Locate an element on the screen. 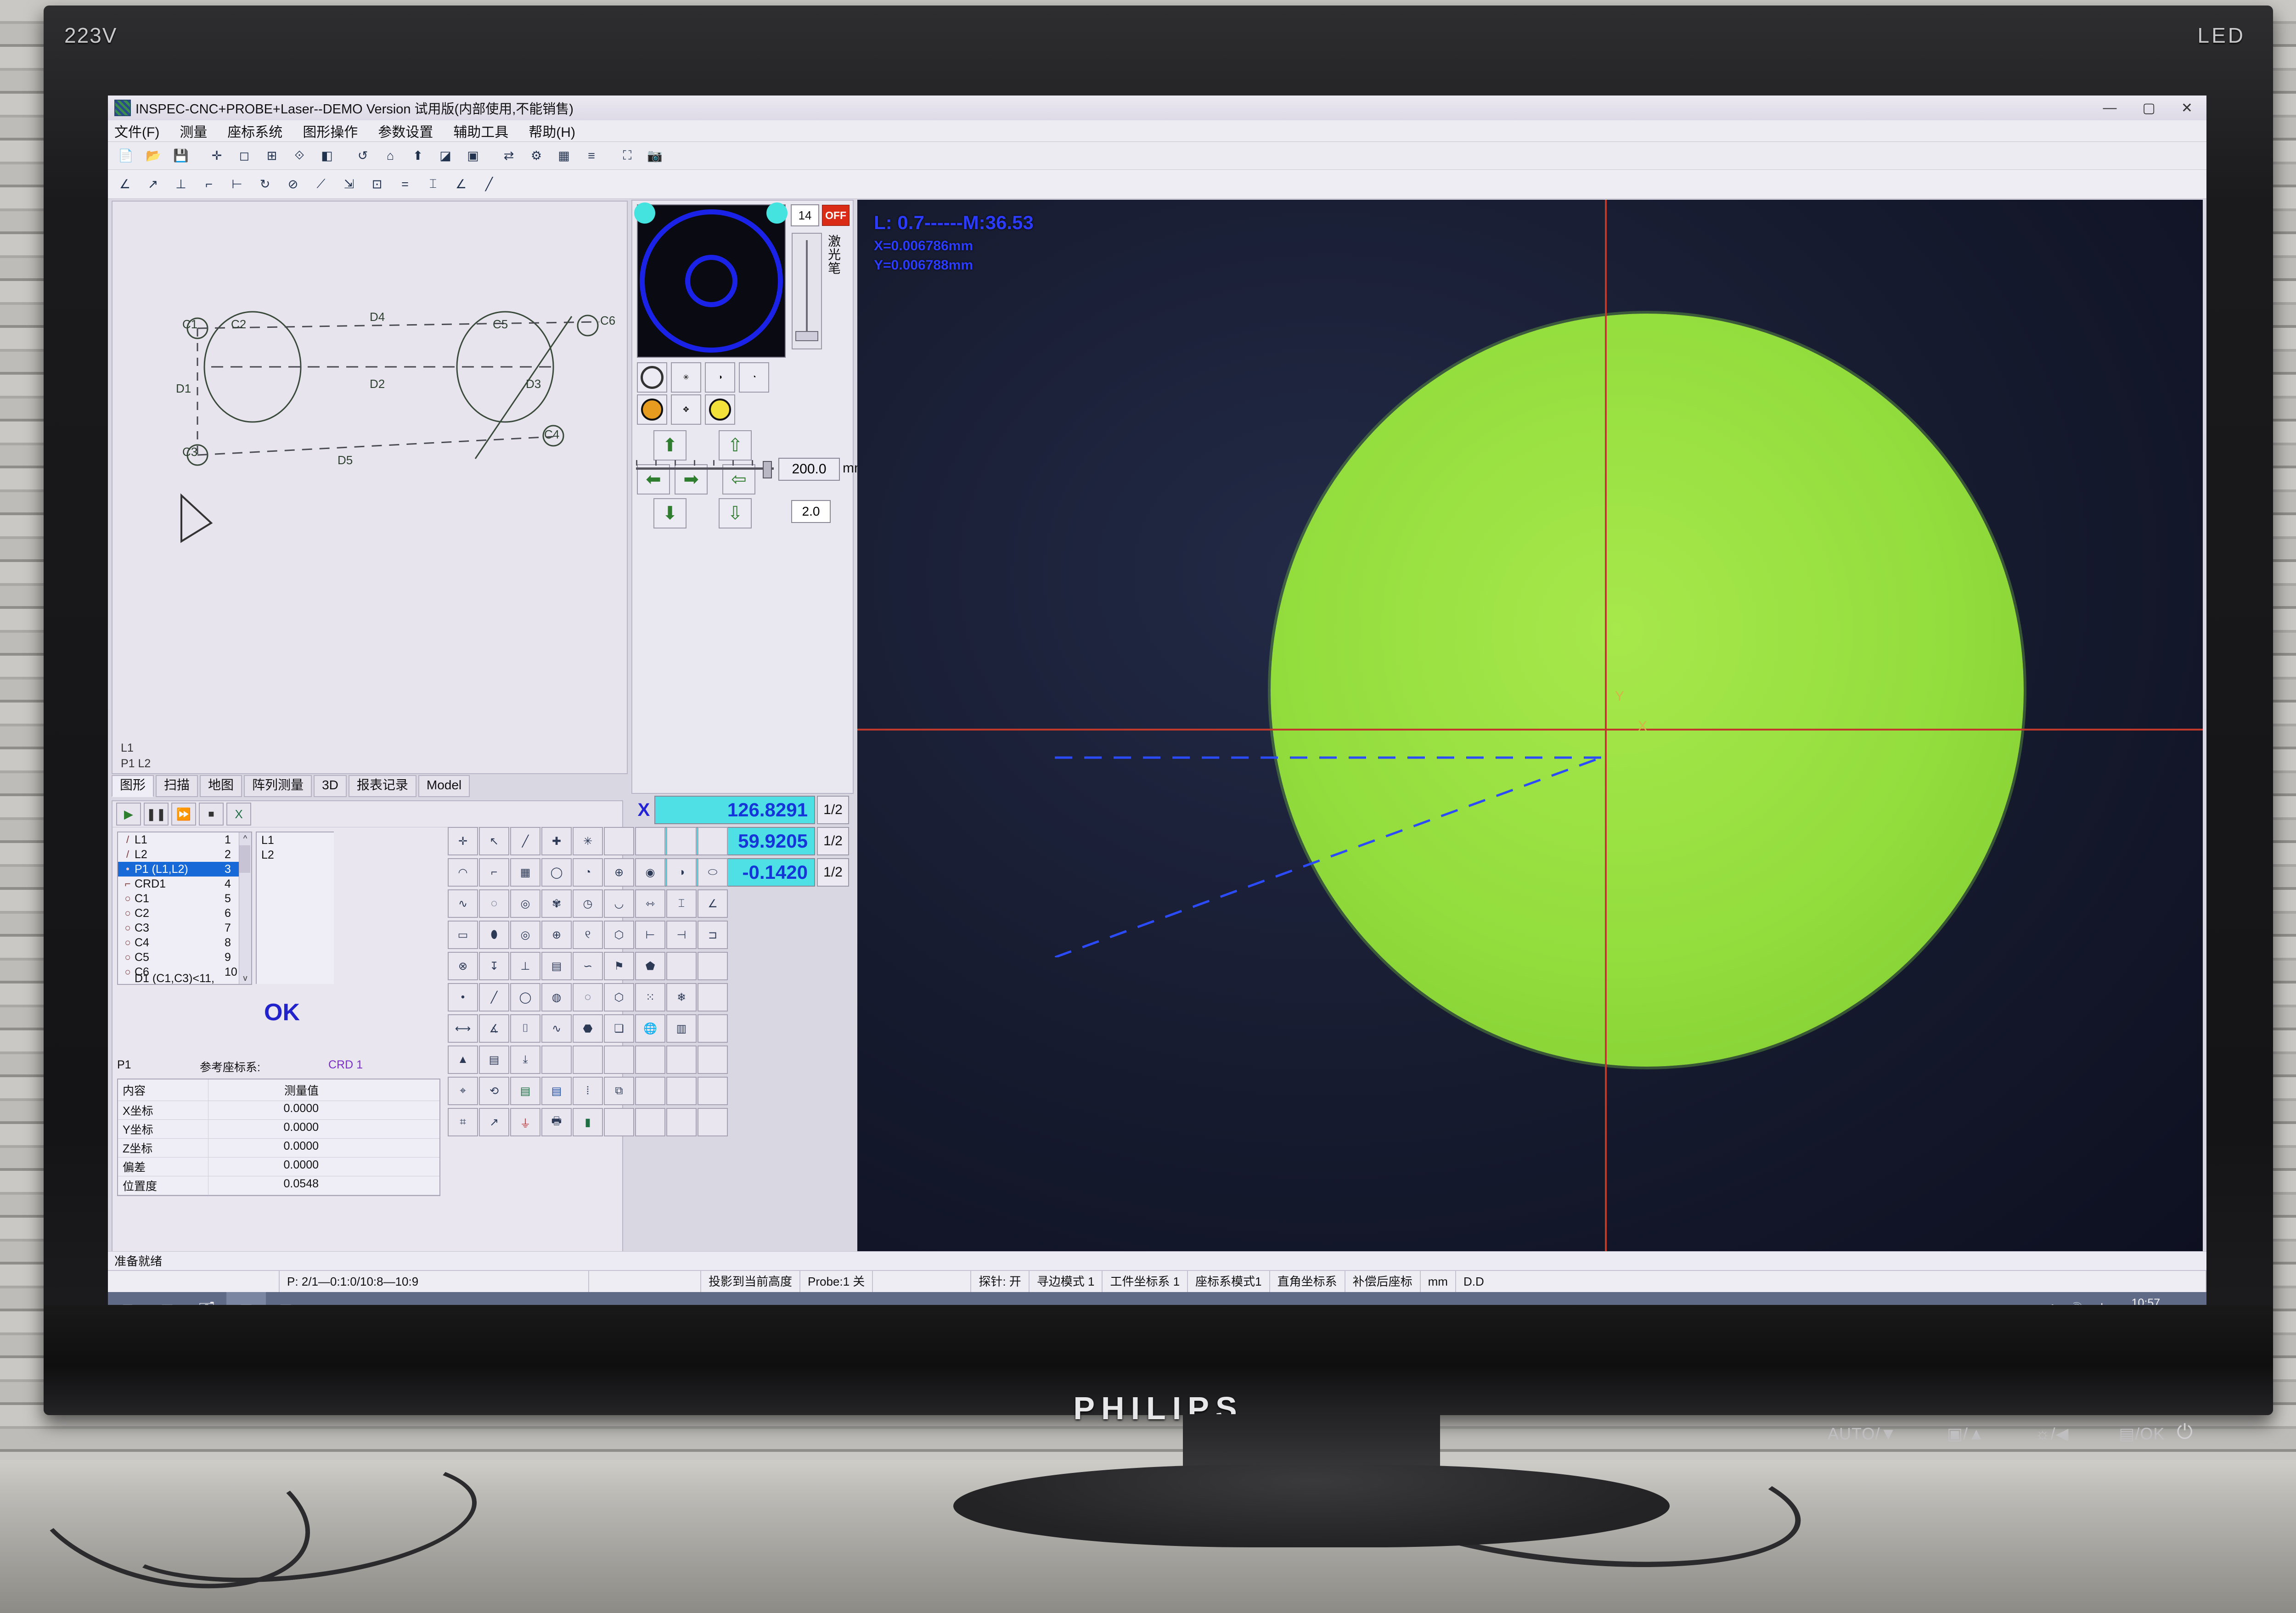  resize-icon: ⇲ is located at coordinates (349, 184).